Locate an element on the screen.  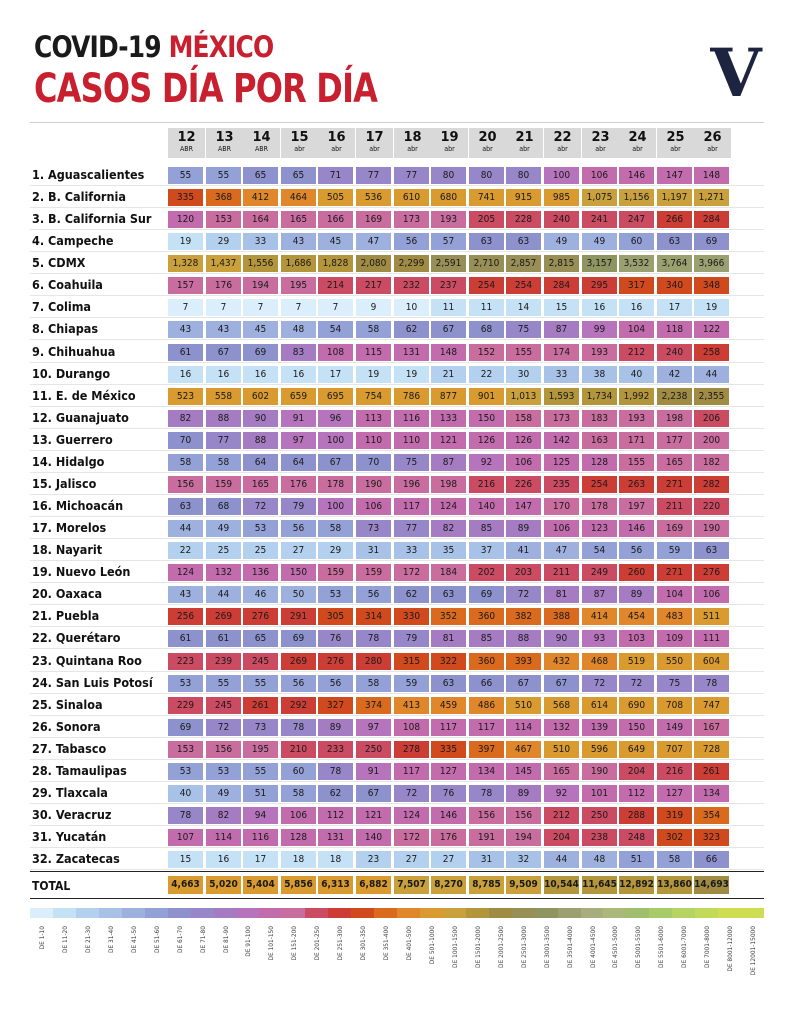
data-cell: 131 is located at coordinates (335, 837).